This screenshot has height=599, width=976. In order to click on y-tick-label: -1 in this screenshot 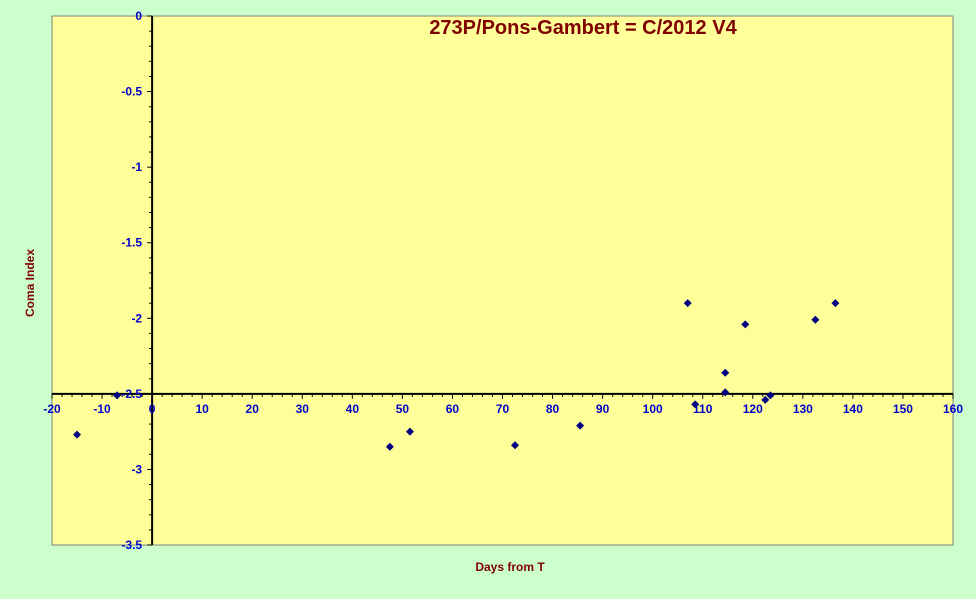, I will do `click(136, 167)`.